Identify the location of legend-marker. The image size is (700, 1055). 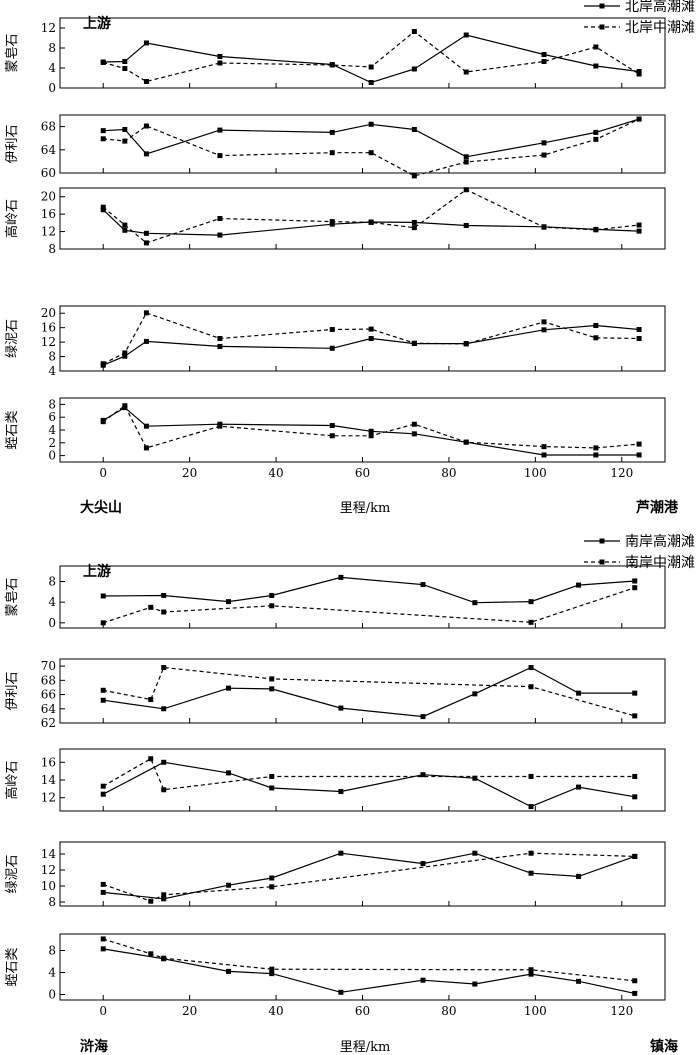
(602, 562).